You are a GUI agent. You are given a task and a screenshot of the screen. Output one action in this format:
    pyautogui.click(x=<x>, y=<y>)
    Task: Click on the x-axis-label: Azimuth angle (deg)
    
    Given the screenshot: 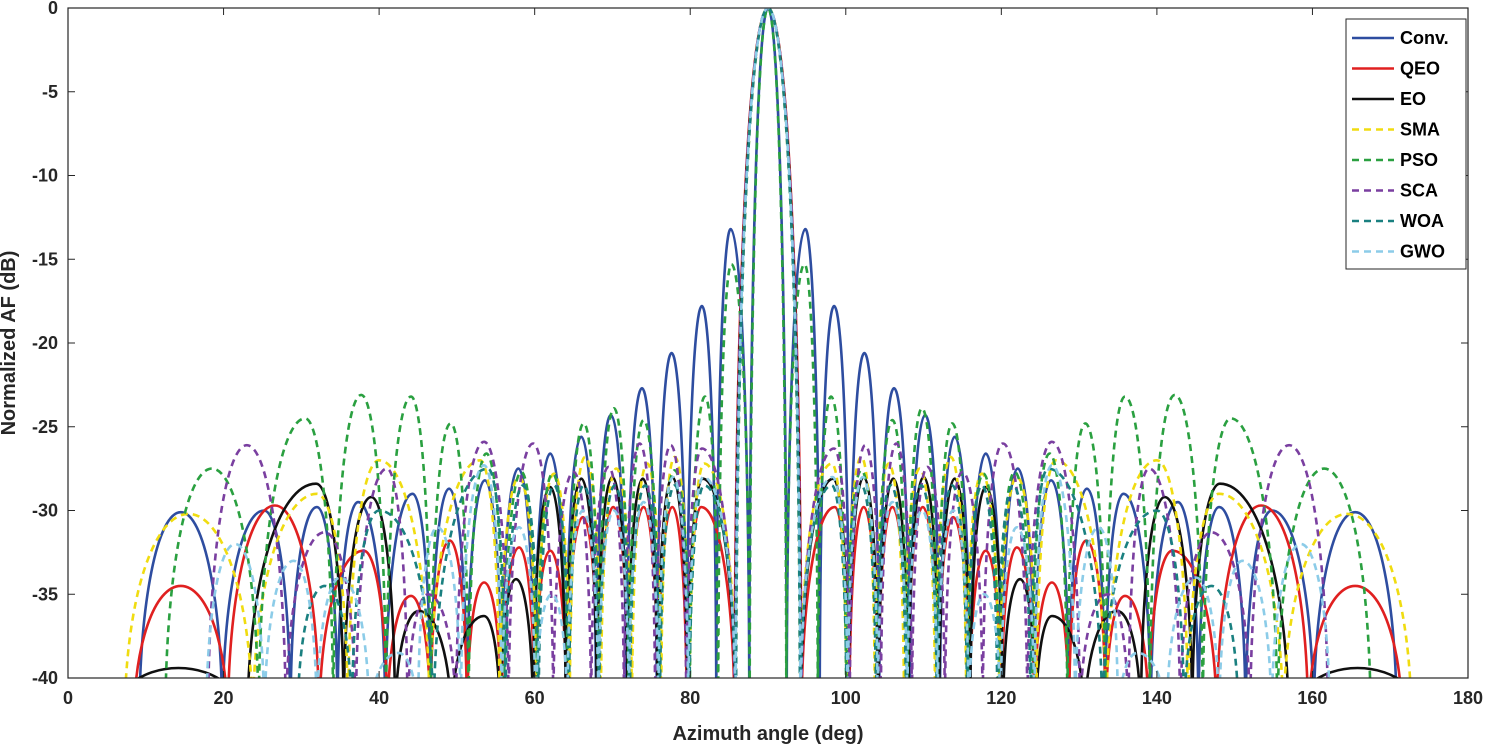 What is the action you would take?
    pyautogui.click(x=767, y=734)
    